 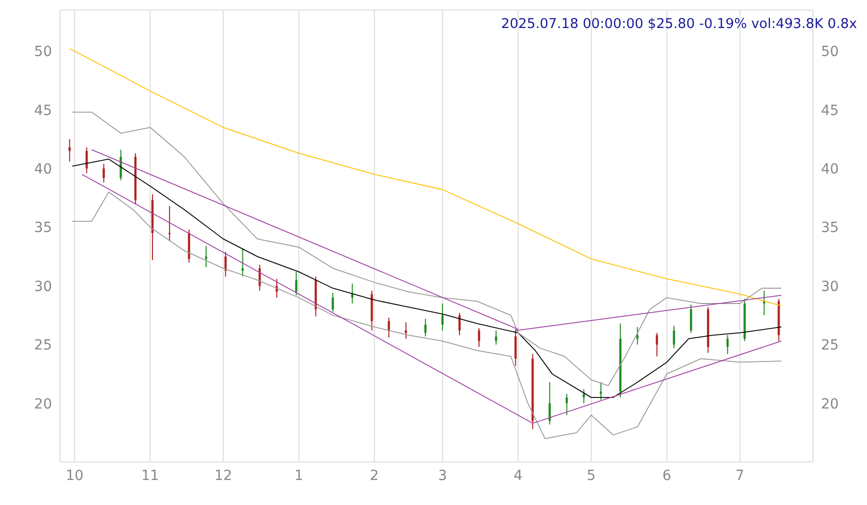 What do you see at coordinates (830, 346) in the screenshot?
I see `y2-tick-label: 25` at bounding box center [830, 346].